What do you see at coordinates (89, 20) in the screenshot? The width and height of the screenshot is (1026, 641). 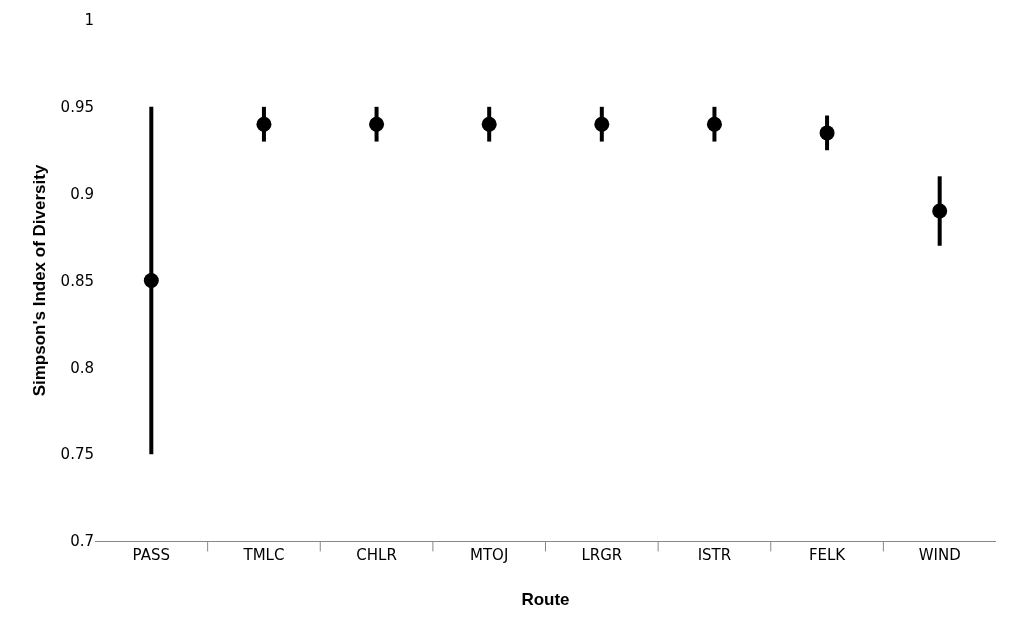 I see `y-tick-label: 1` at bounding box center [89, 20].